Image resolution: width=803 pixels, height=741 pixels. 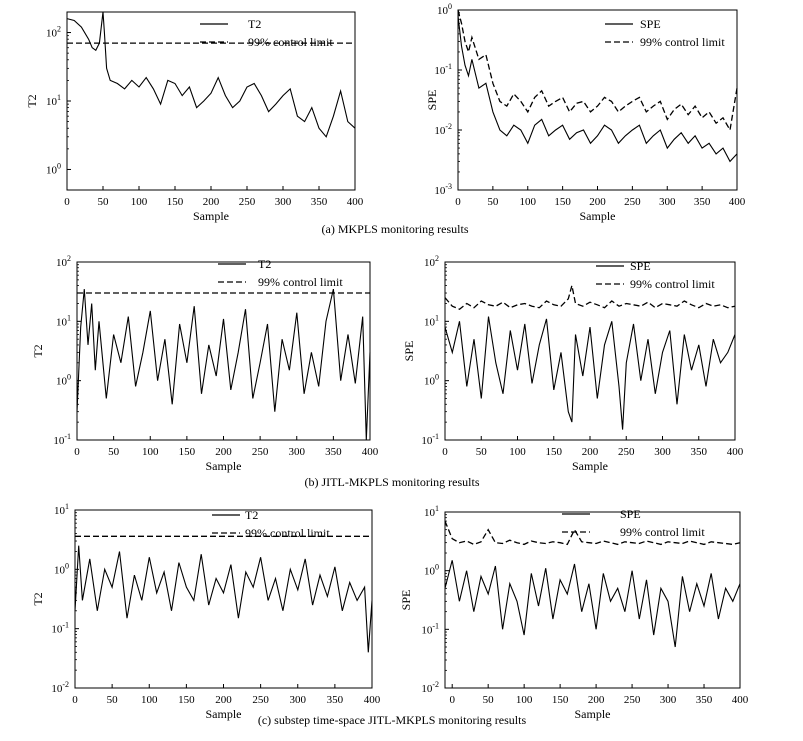 What do you see at coordinates (395, 229) in the screenshot?
I see `caption-a: (a) MKPLS monitoring results` at bounding box center [395, 229].